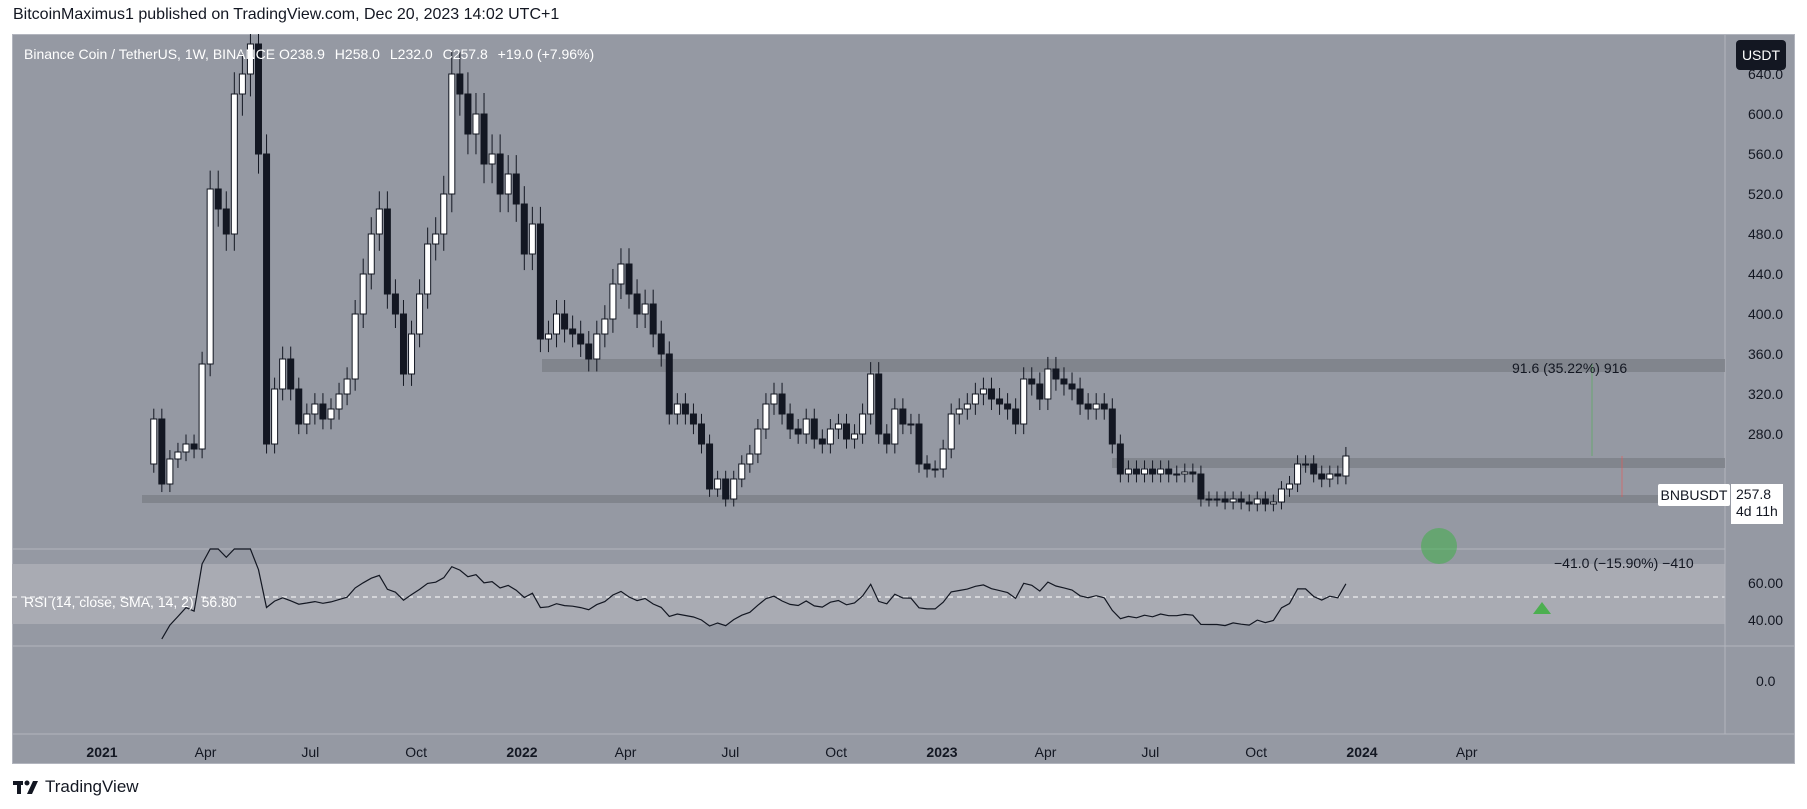 Image resolution: width=1807 pixels, height=809 pixels. I want to click on last-price: 257.8, so click(1754, 494).